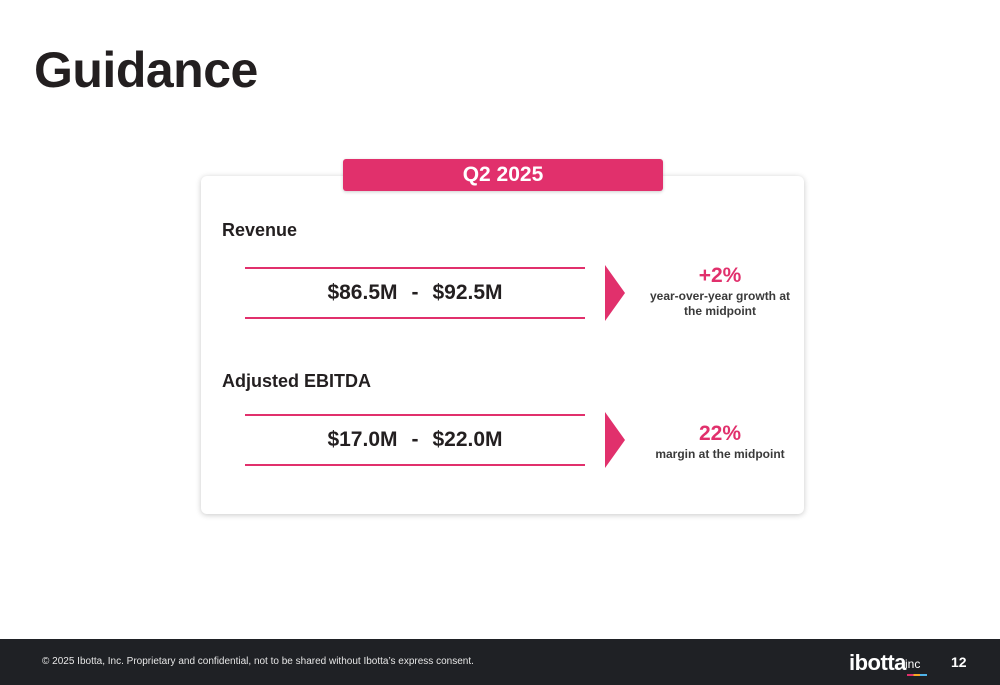 This screenshot has width=1000, height=685. What do you see at coordinates (720, 454) in the screenshot?
I see `ebitda-margin-text: margin at the midpoint` at bounding box center [720, 454].